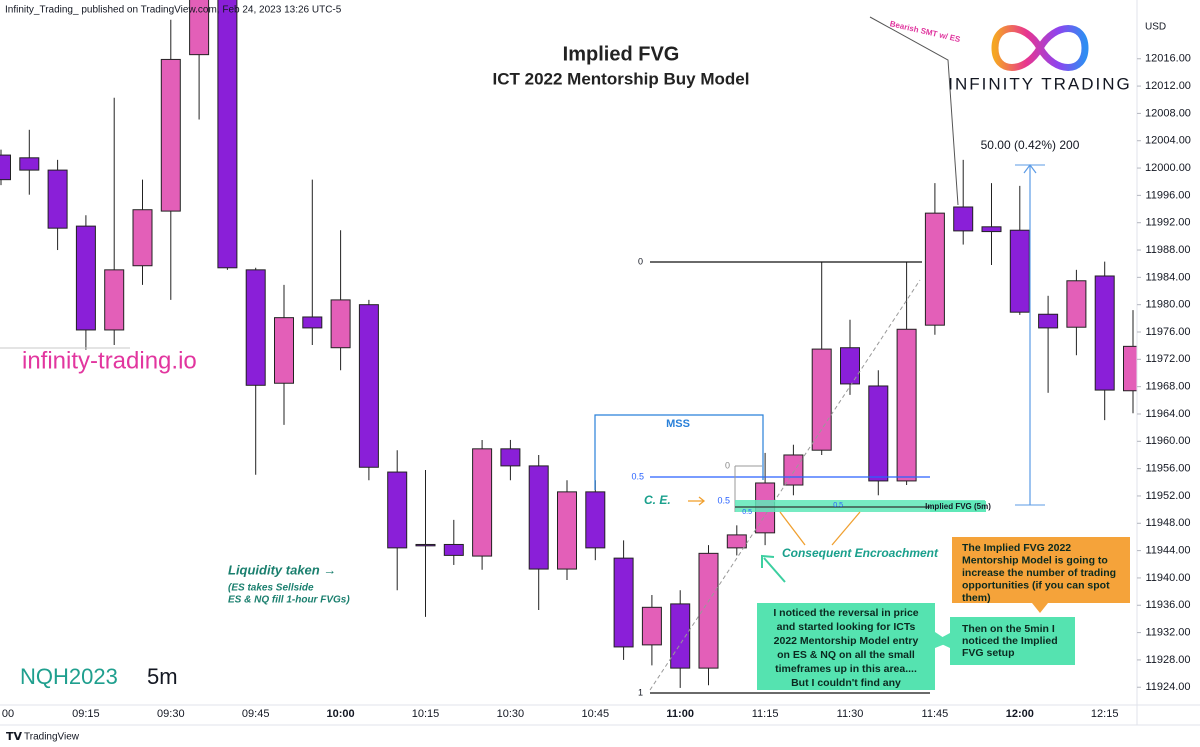 The image size is (1200, 747). I want to click on x-tick-label: 10:15, so click(426, 714).